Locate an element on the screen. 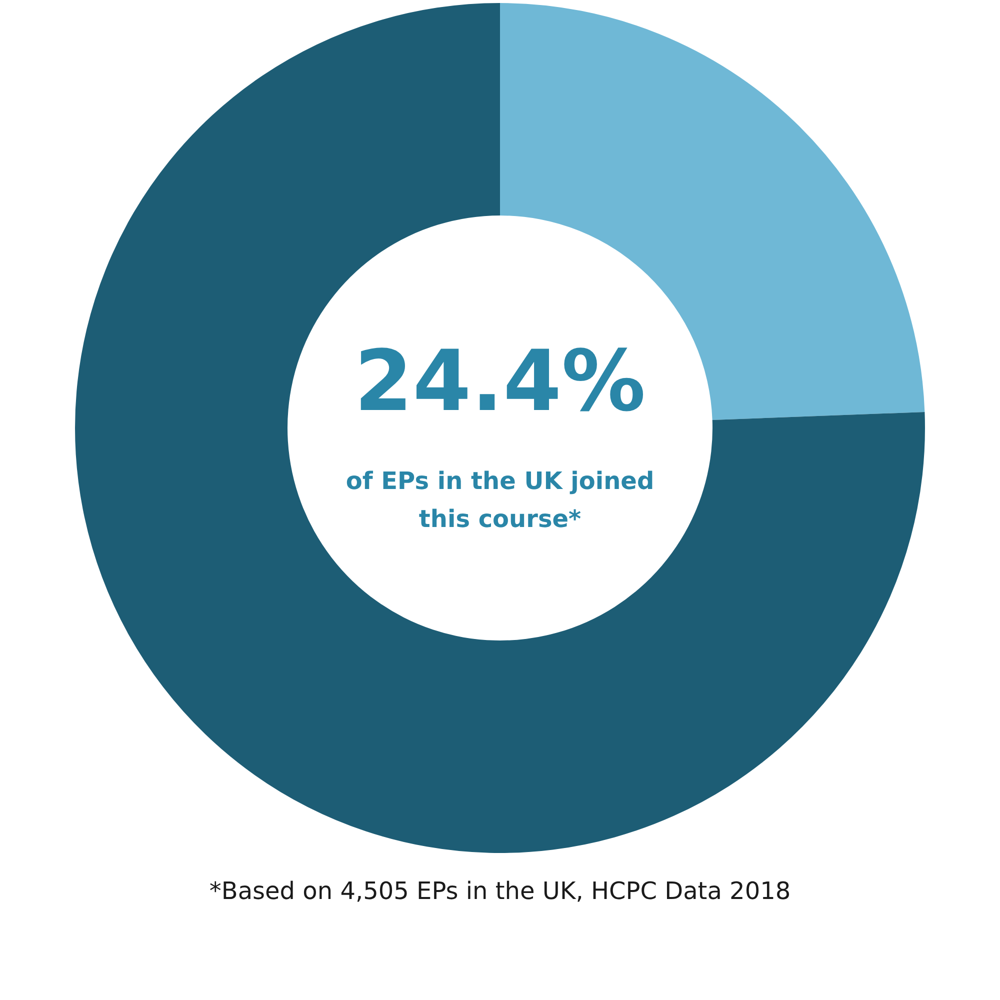  text: of EPs in the UK joined this course* is located at coordinates (500, 500).